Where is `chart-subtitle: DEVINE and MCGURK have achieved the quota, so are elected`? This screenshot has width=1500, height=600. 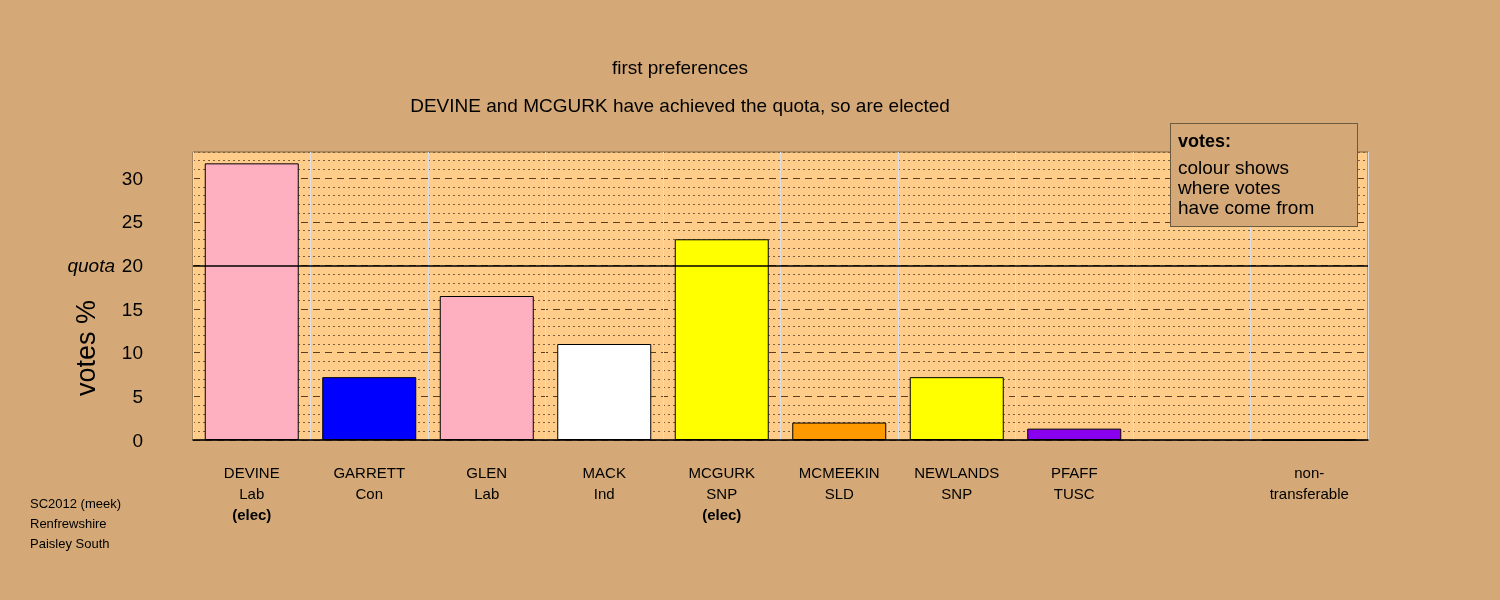
chart-subtitle: DEVINE and MCGURK have achieved the quota, so are elected is located at coordinates (680, 105).